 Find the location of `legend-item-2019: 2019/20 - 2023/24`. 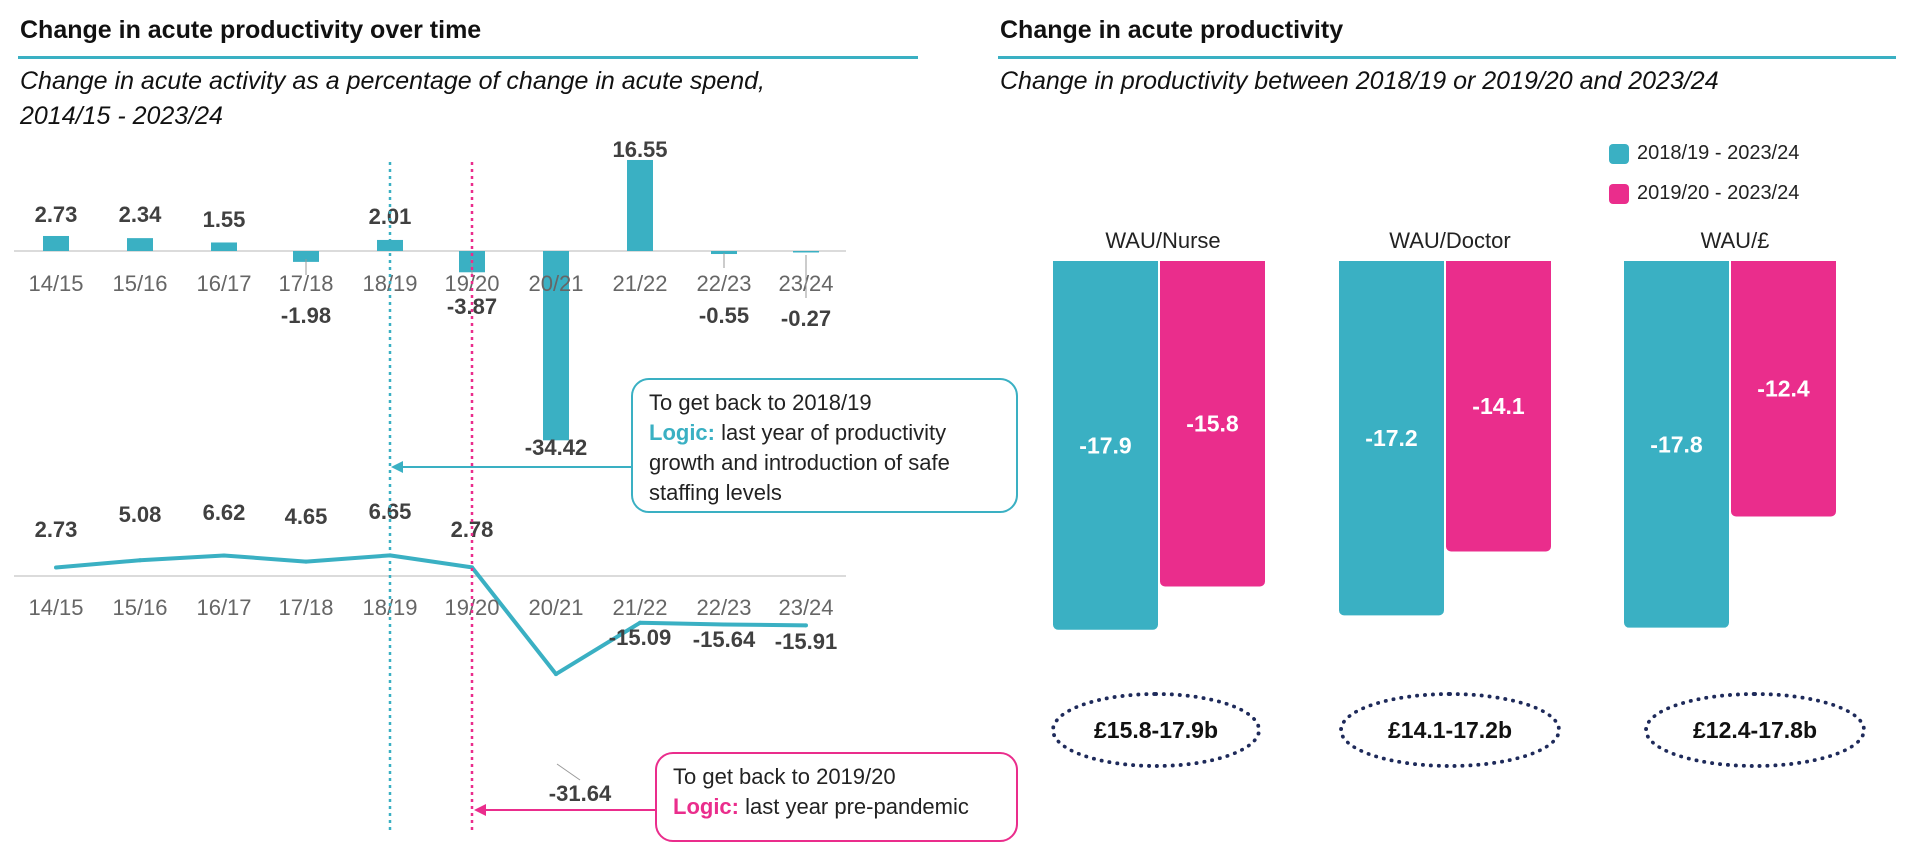

legend-item-2019: 2019/20 - 2023/24 is located at coordinates (1704, 193).